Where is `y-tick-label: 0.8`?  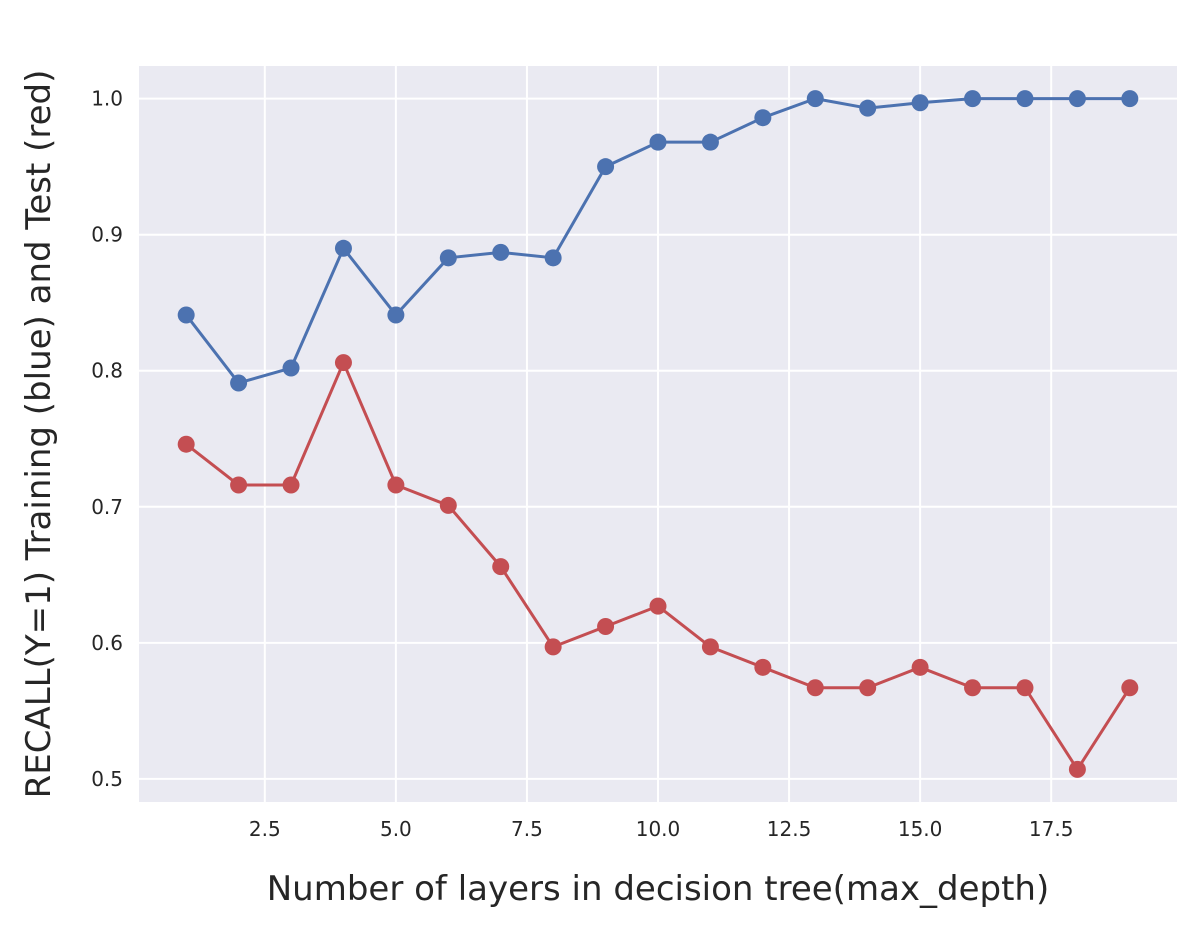 y-tick-label: 0.8 is located at coordinates (107, 371).